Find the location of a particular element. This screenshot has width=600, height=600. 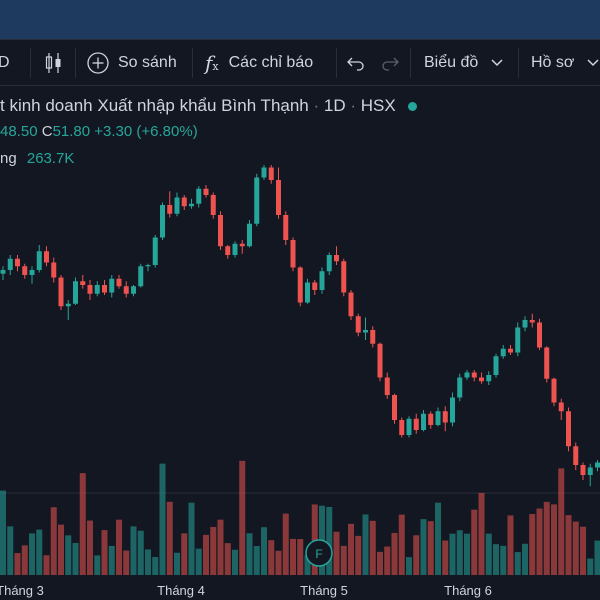

volume-legend: ng 263.7K is located at coordinates (37, 158).